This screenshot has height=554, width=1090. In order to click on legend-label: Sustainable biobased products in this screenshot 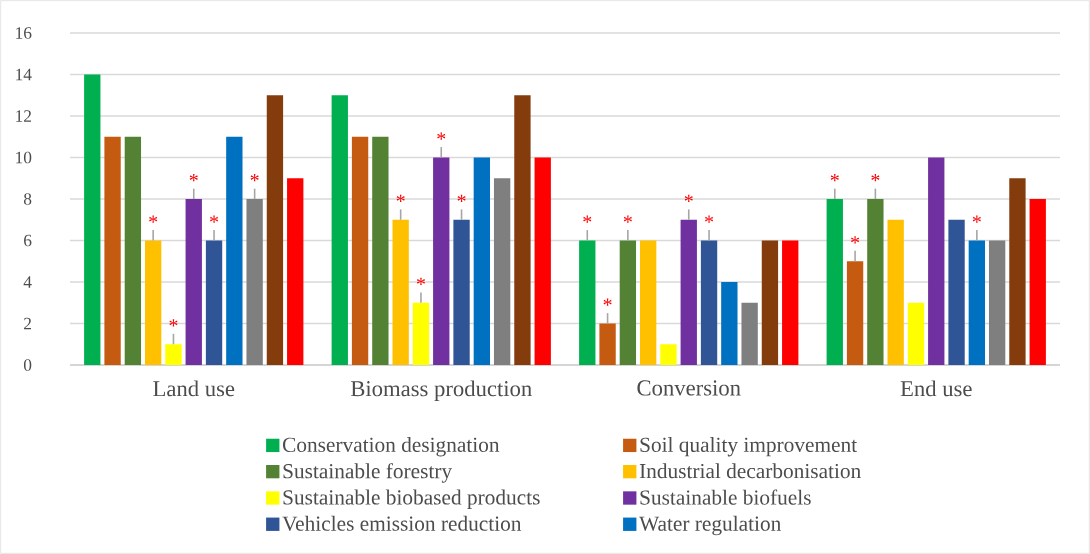, I will do `click(411, 499)`.